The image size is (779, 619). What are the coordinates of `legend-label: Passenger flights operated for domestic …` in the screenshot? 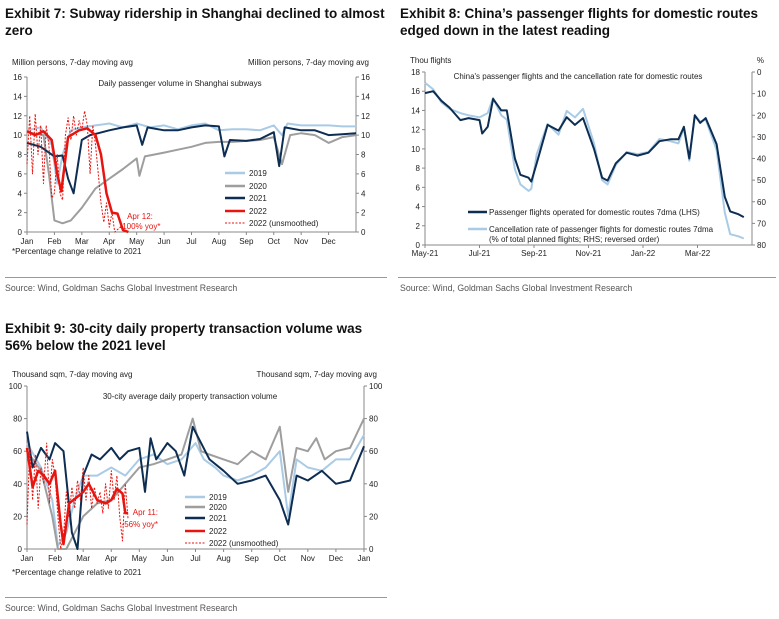 It's located at (594, 212).